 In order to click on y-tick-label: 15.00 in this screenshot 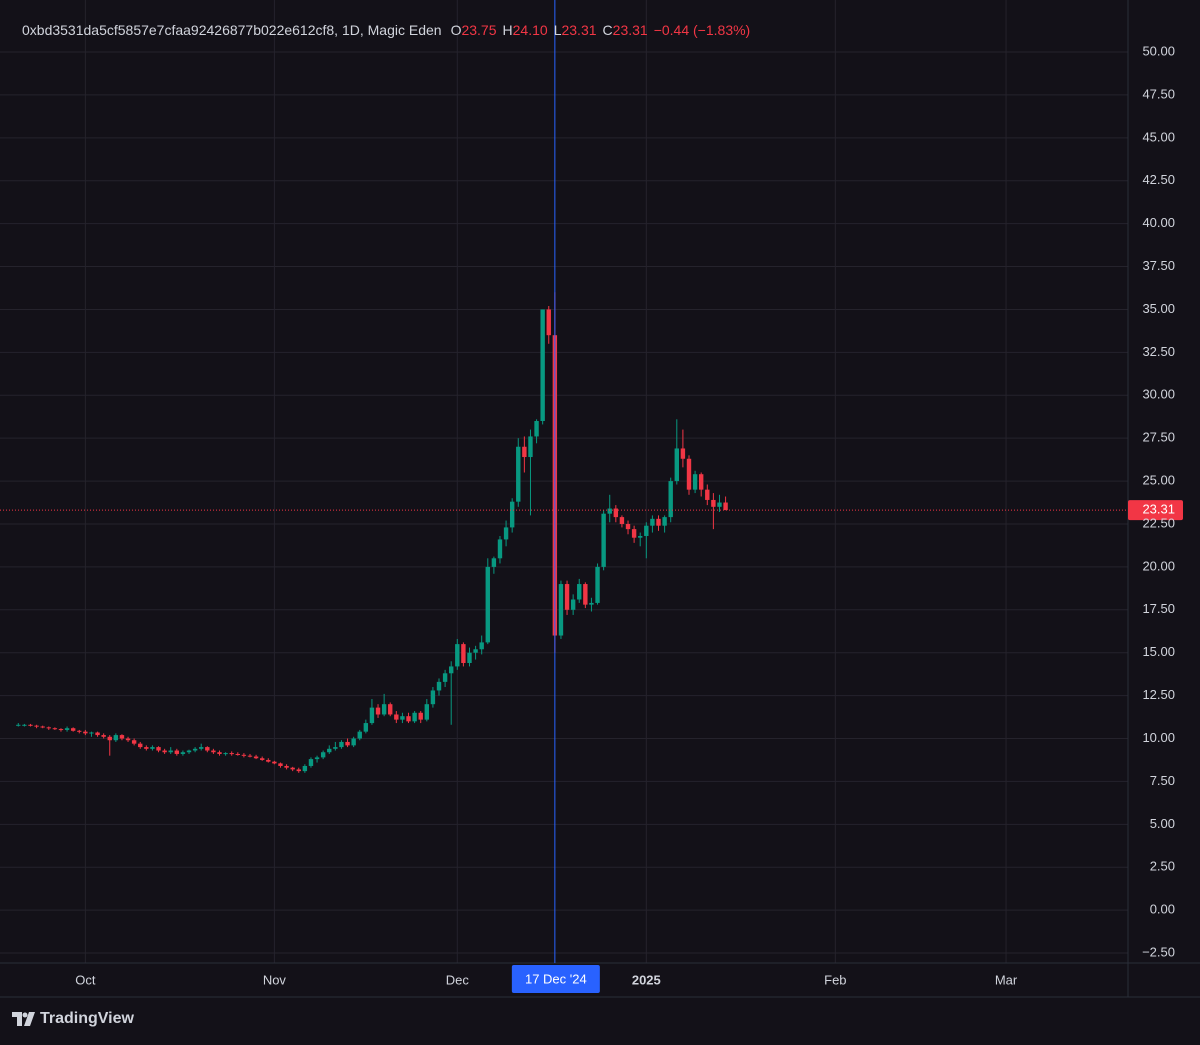, I will do `click(1158, 651)`.